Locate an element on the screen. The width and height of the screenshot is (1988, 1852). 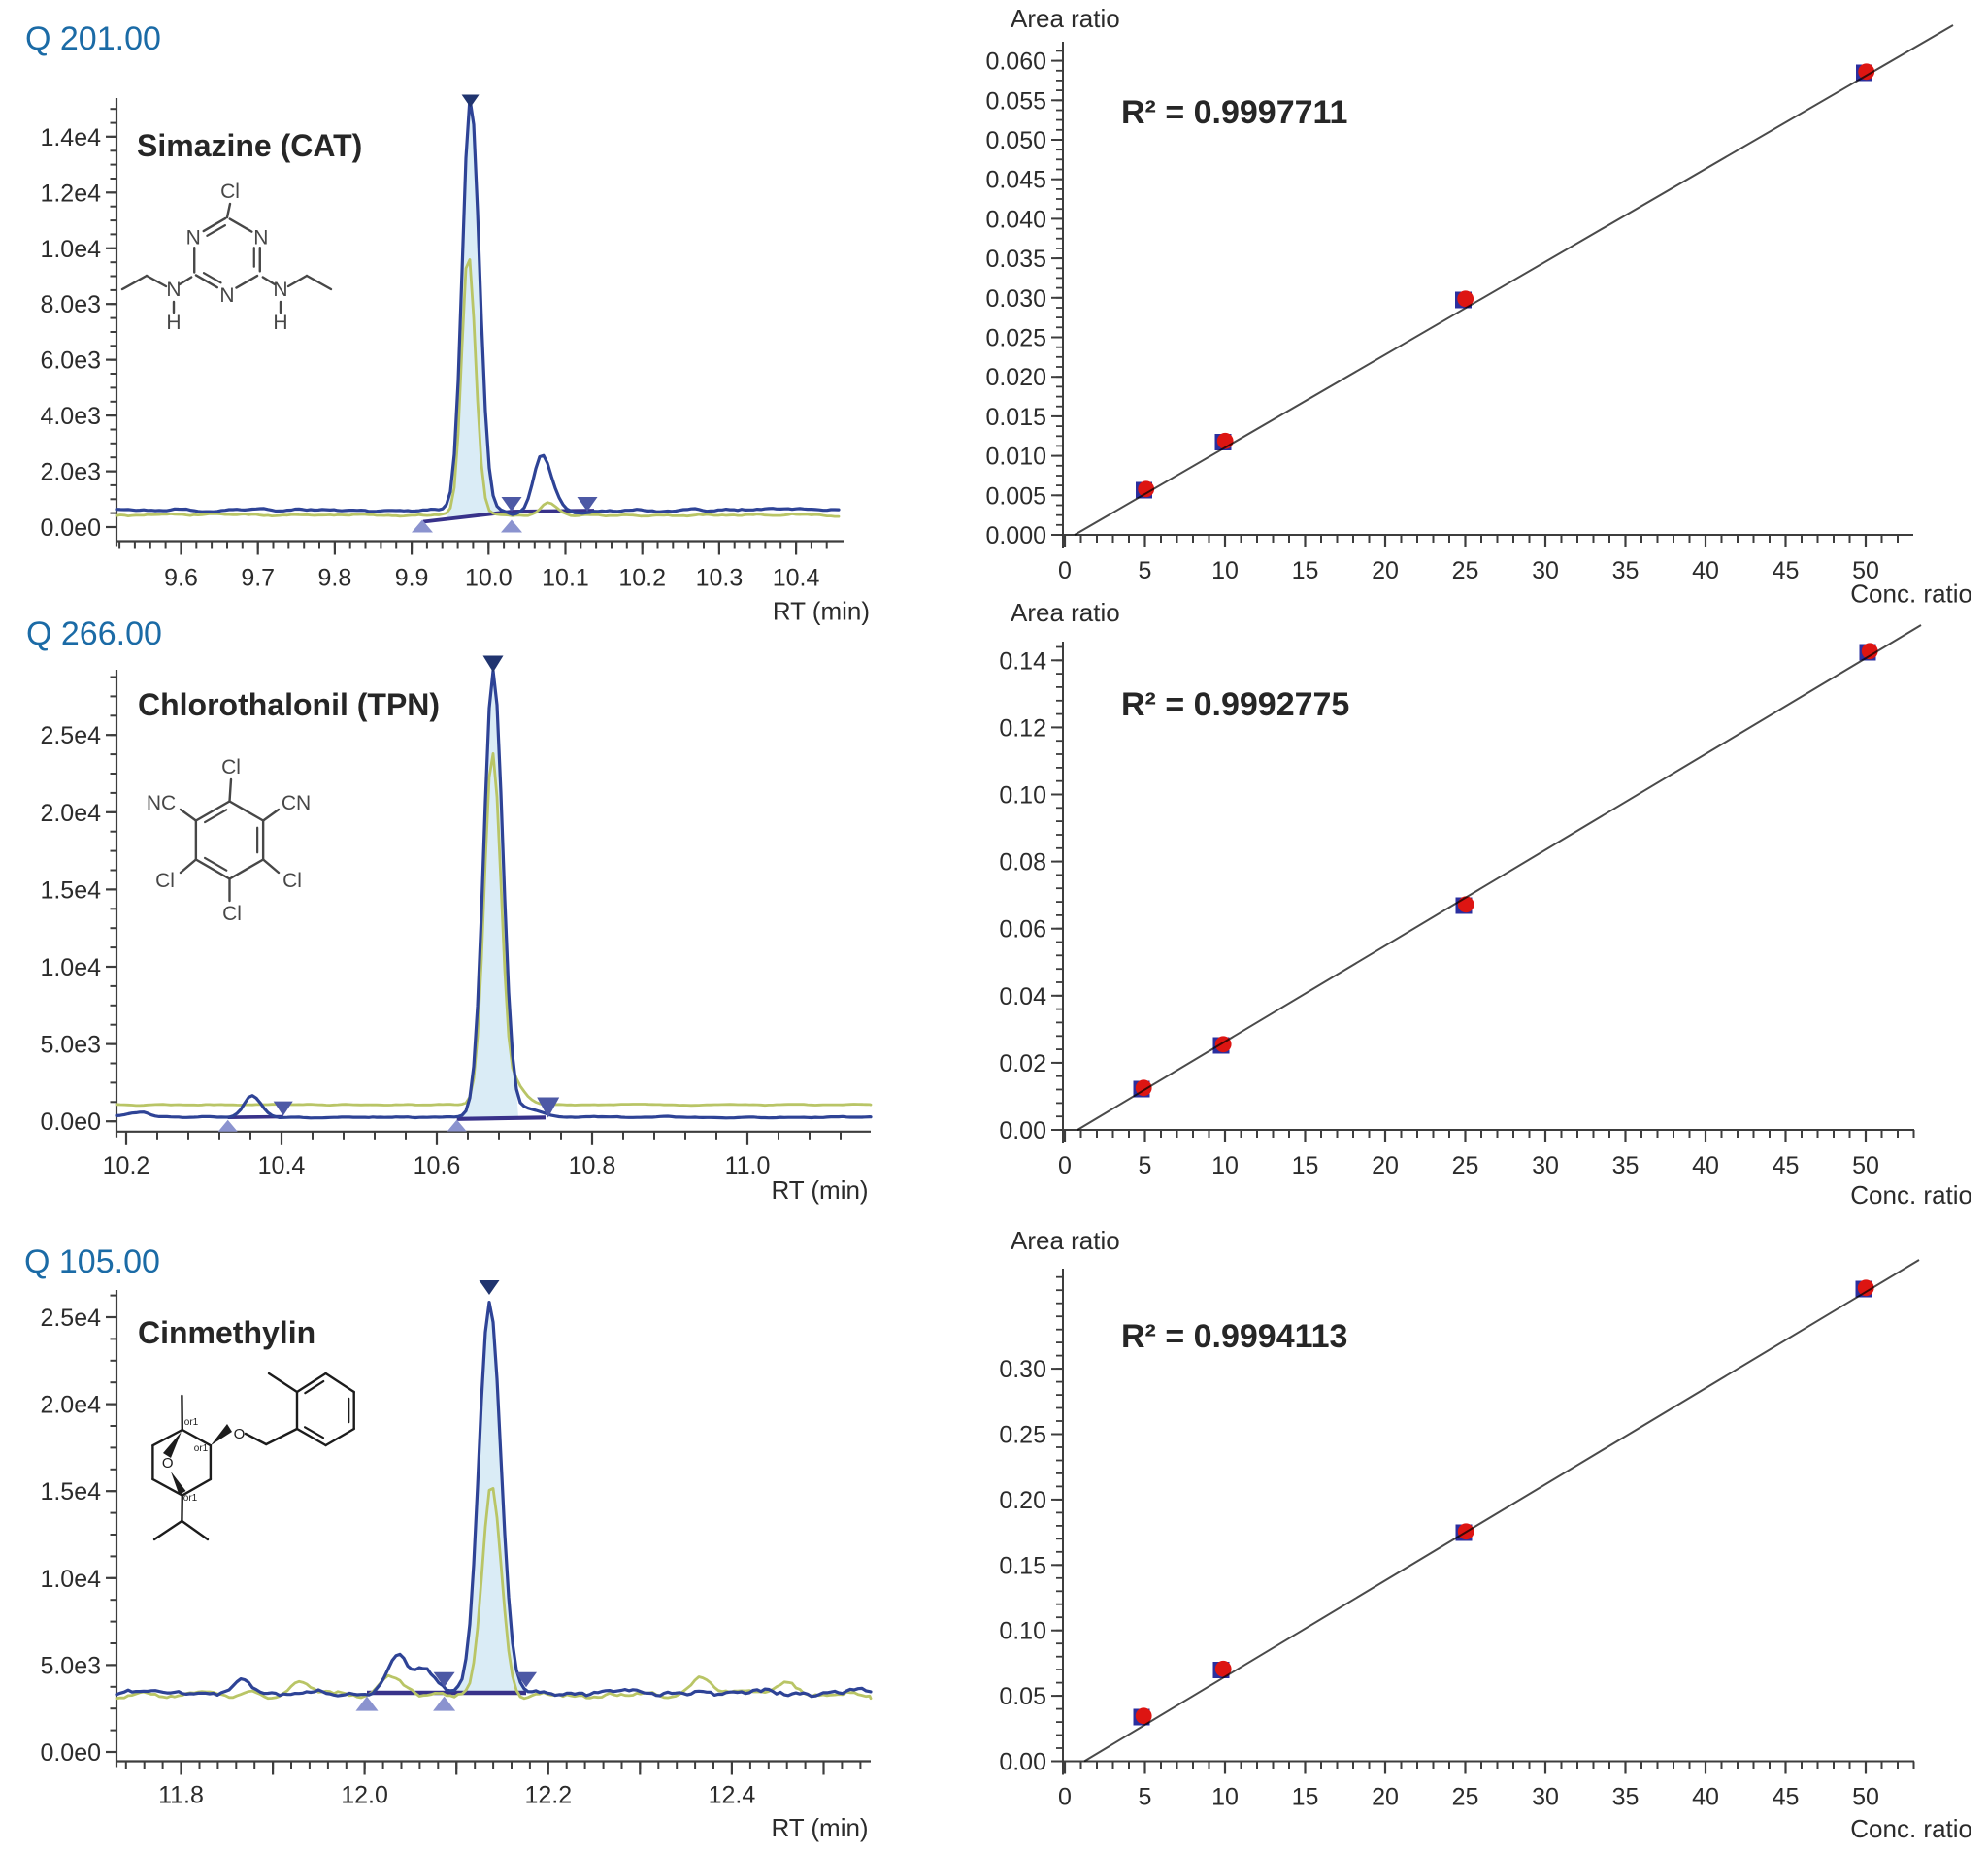
svg-text: Simazine (CAT) is located at coordinates (249, 145).